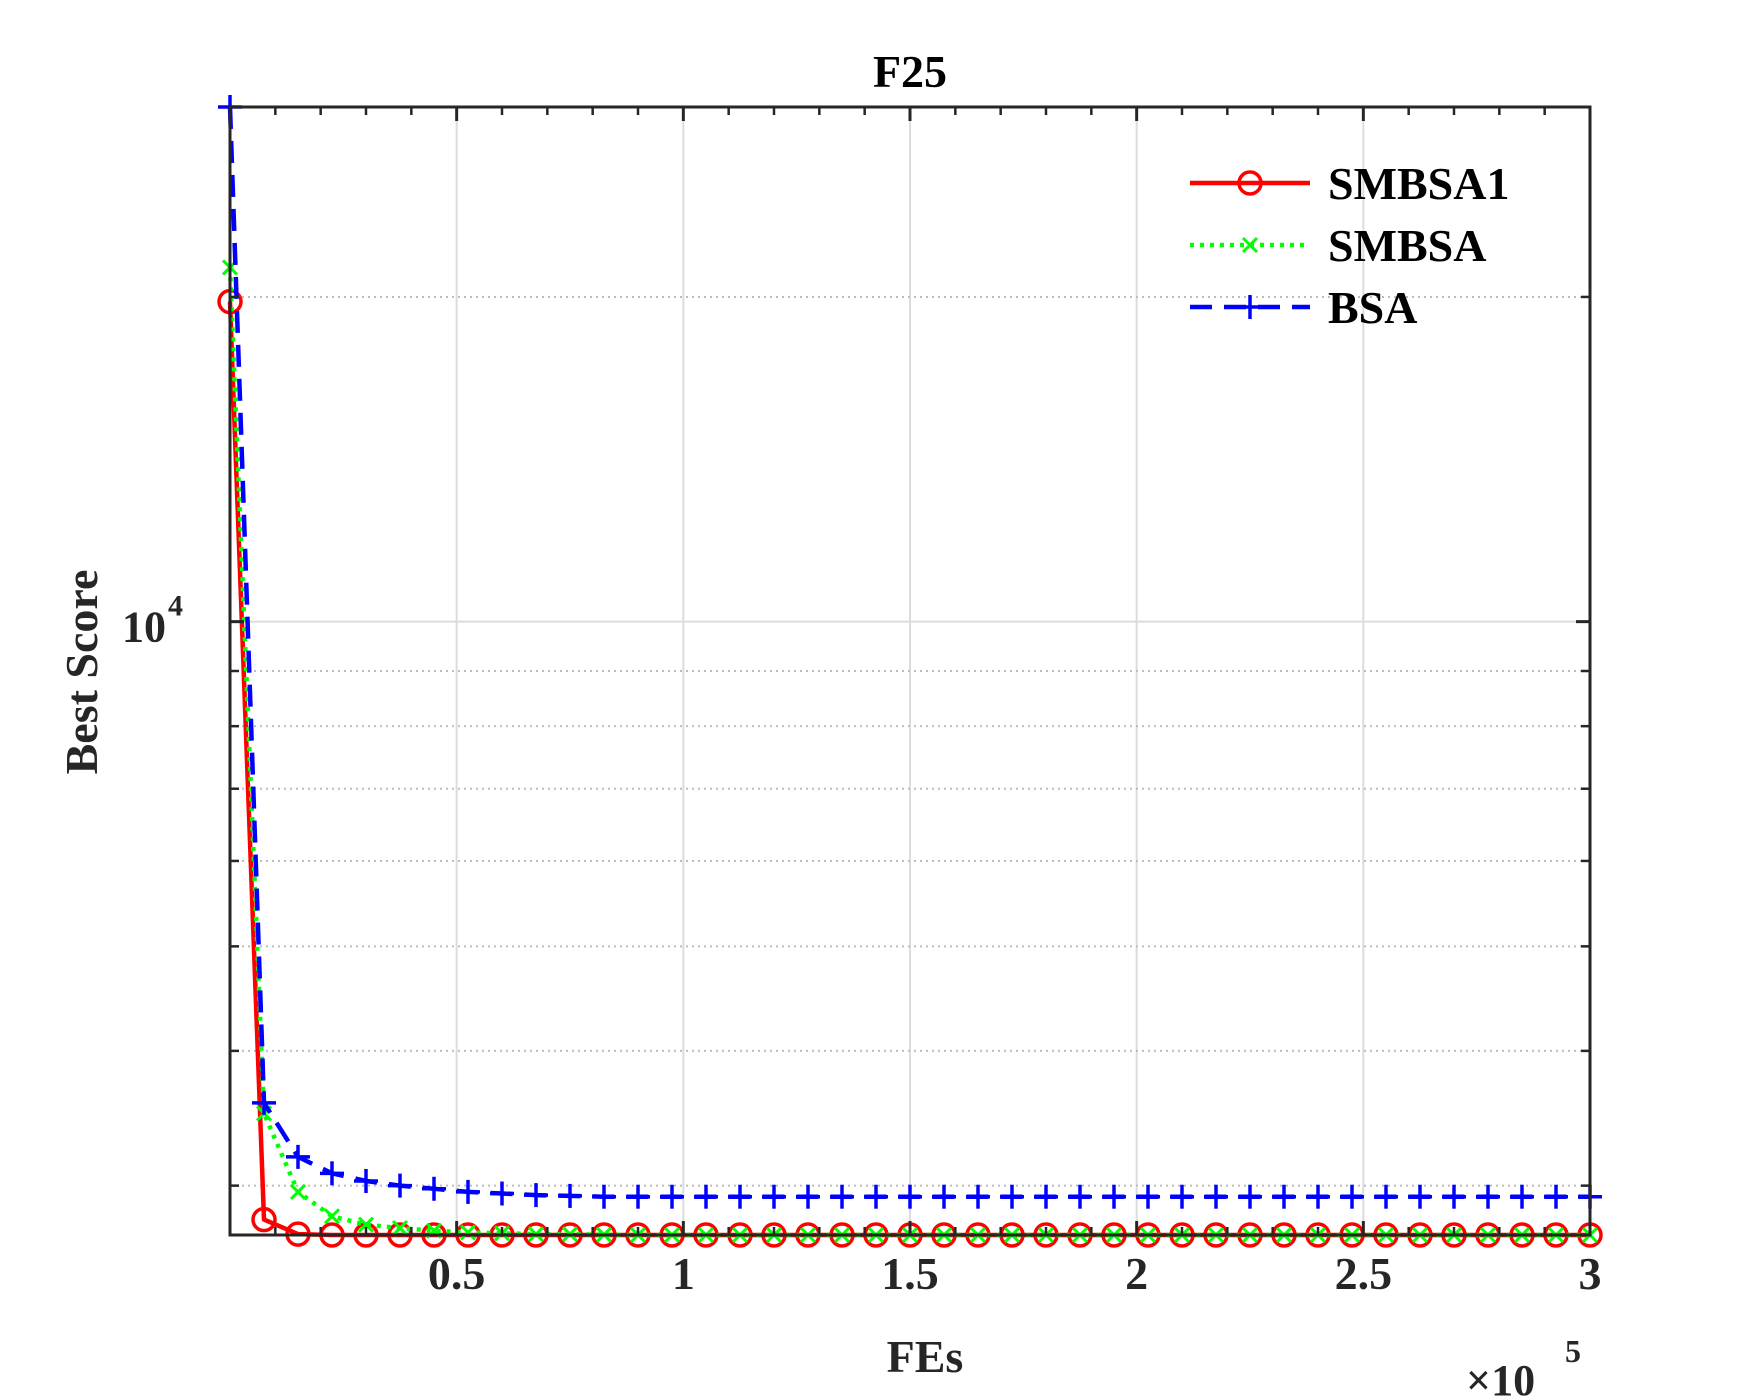 The width and height of the screenshot is (1750, 1400). I want to click on data-point-smbsa1, so click(264, 1219).